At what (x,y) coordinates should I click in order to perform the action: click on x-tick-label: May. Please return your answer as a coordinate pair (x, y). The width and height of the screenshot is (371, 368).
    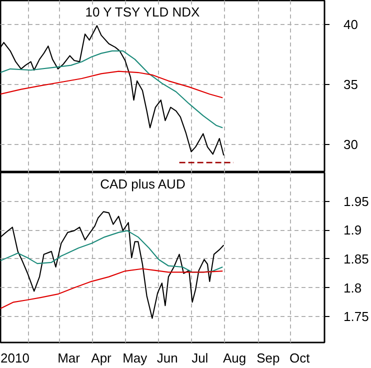
    Looking at the image, I should click on (135, 358).